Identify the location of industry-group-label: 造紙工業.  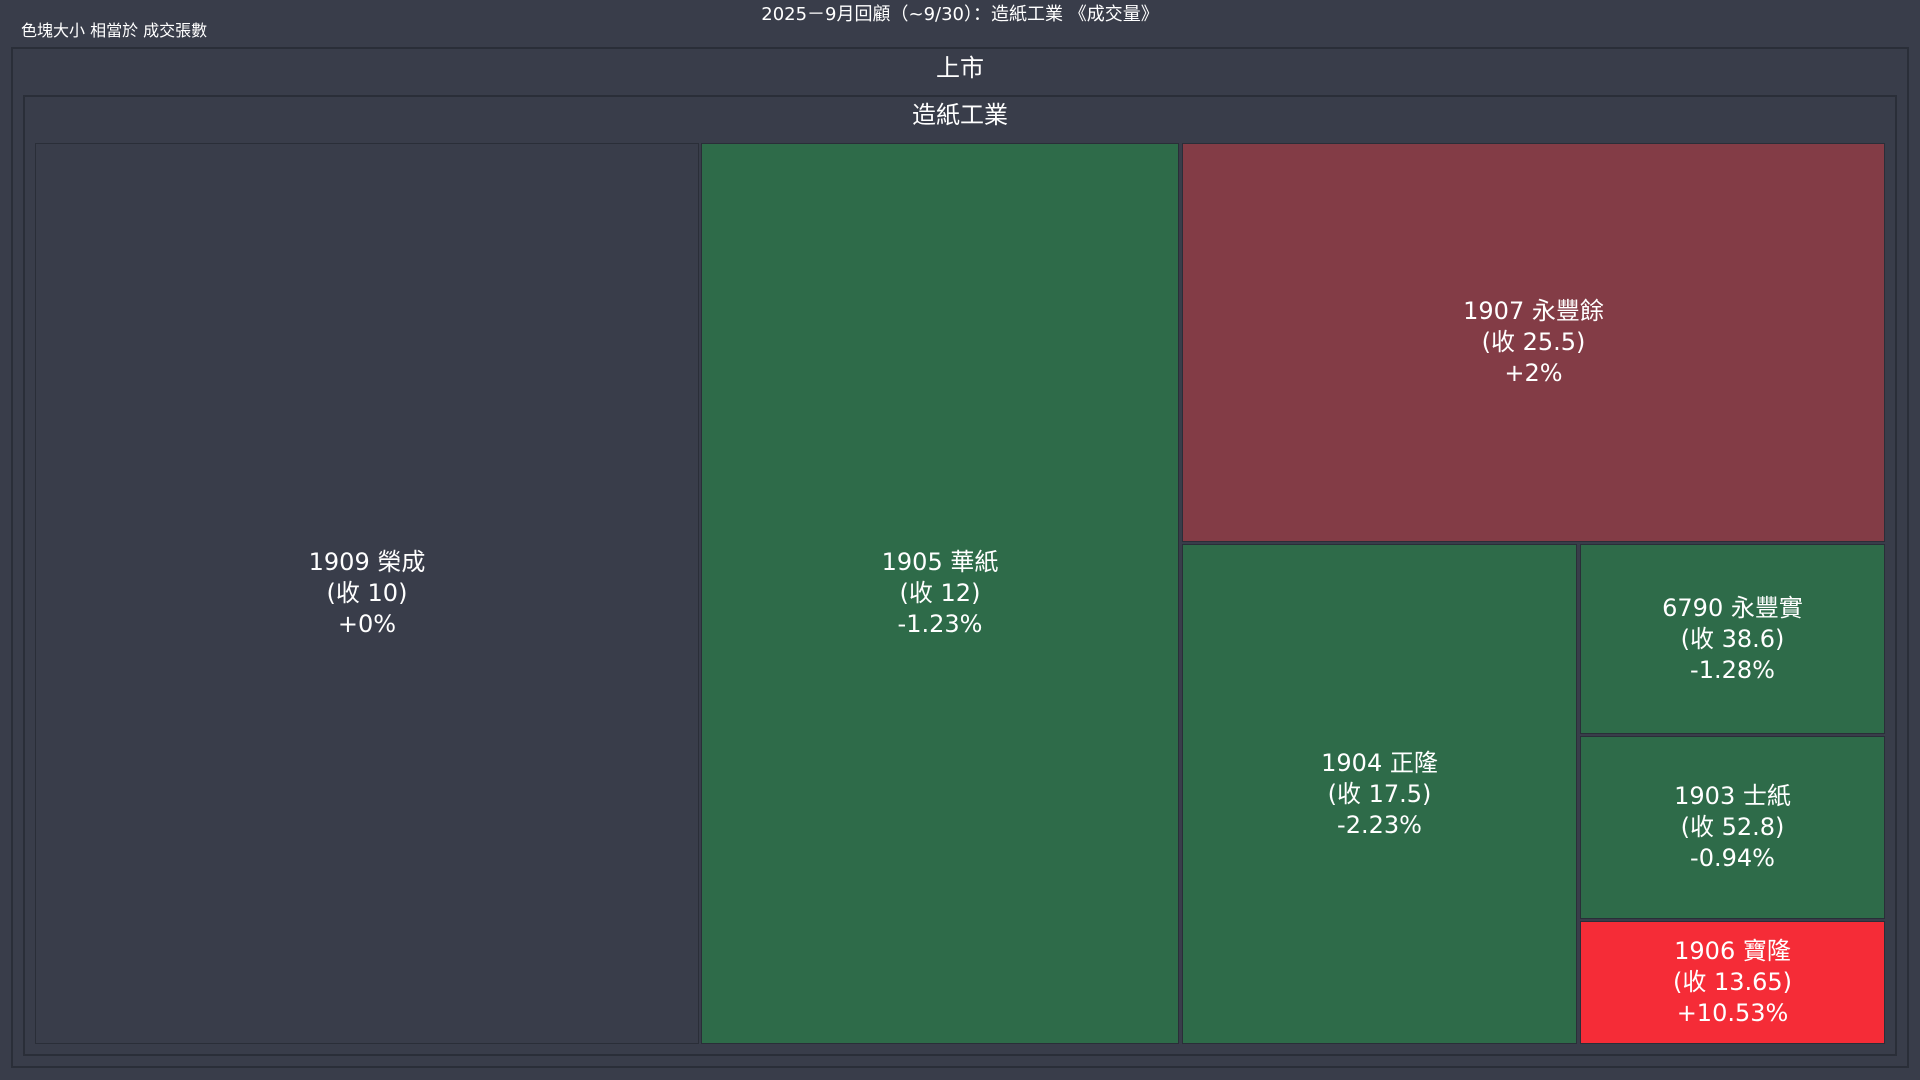
(960, 115).